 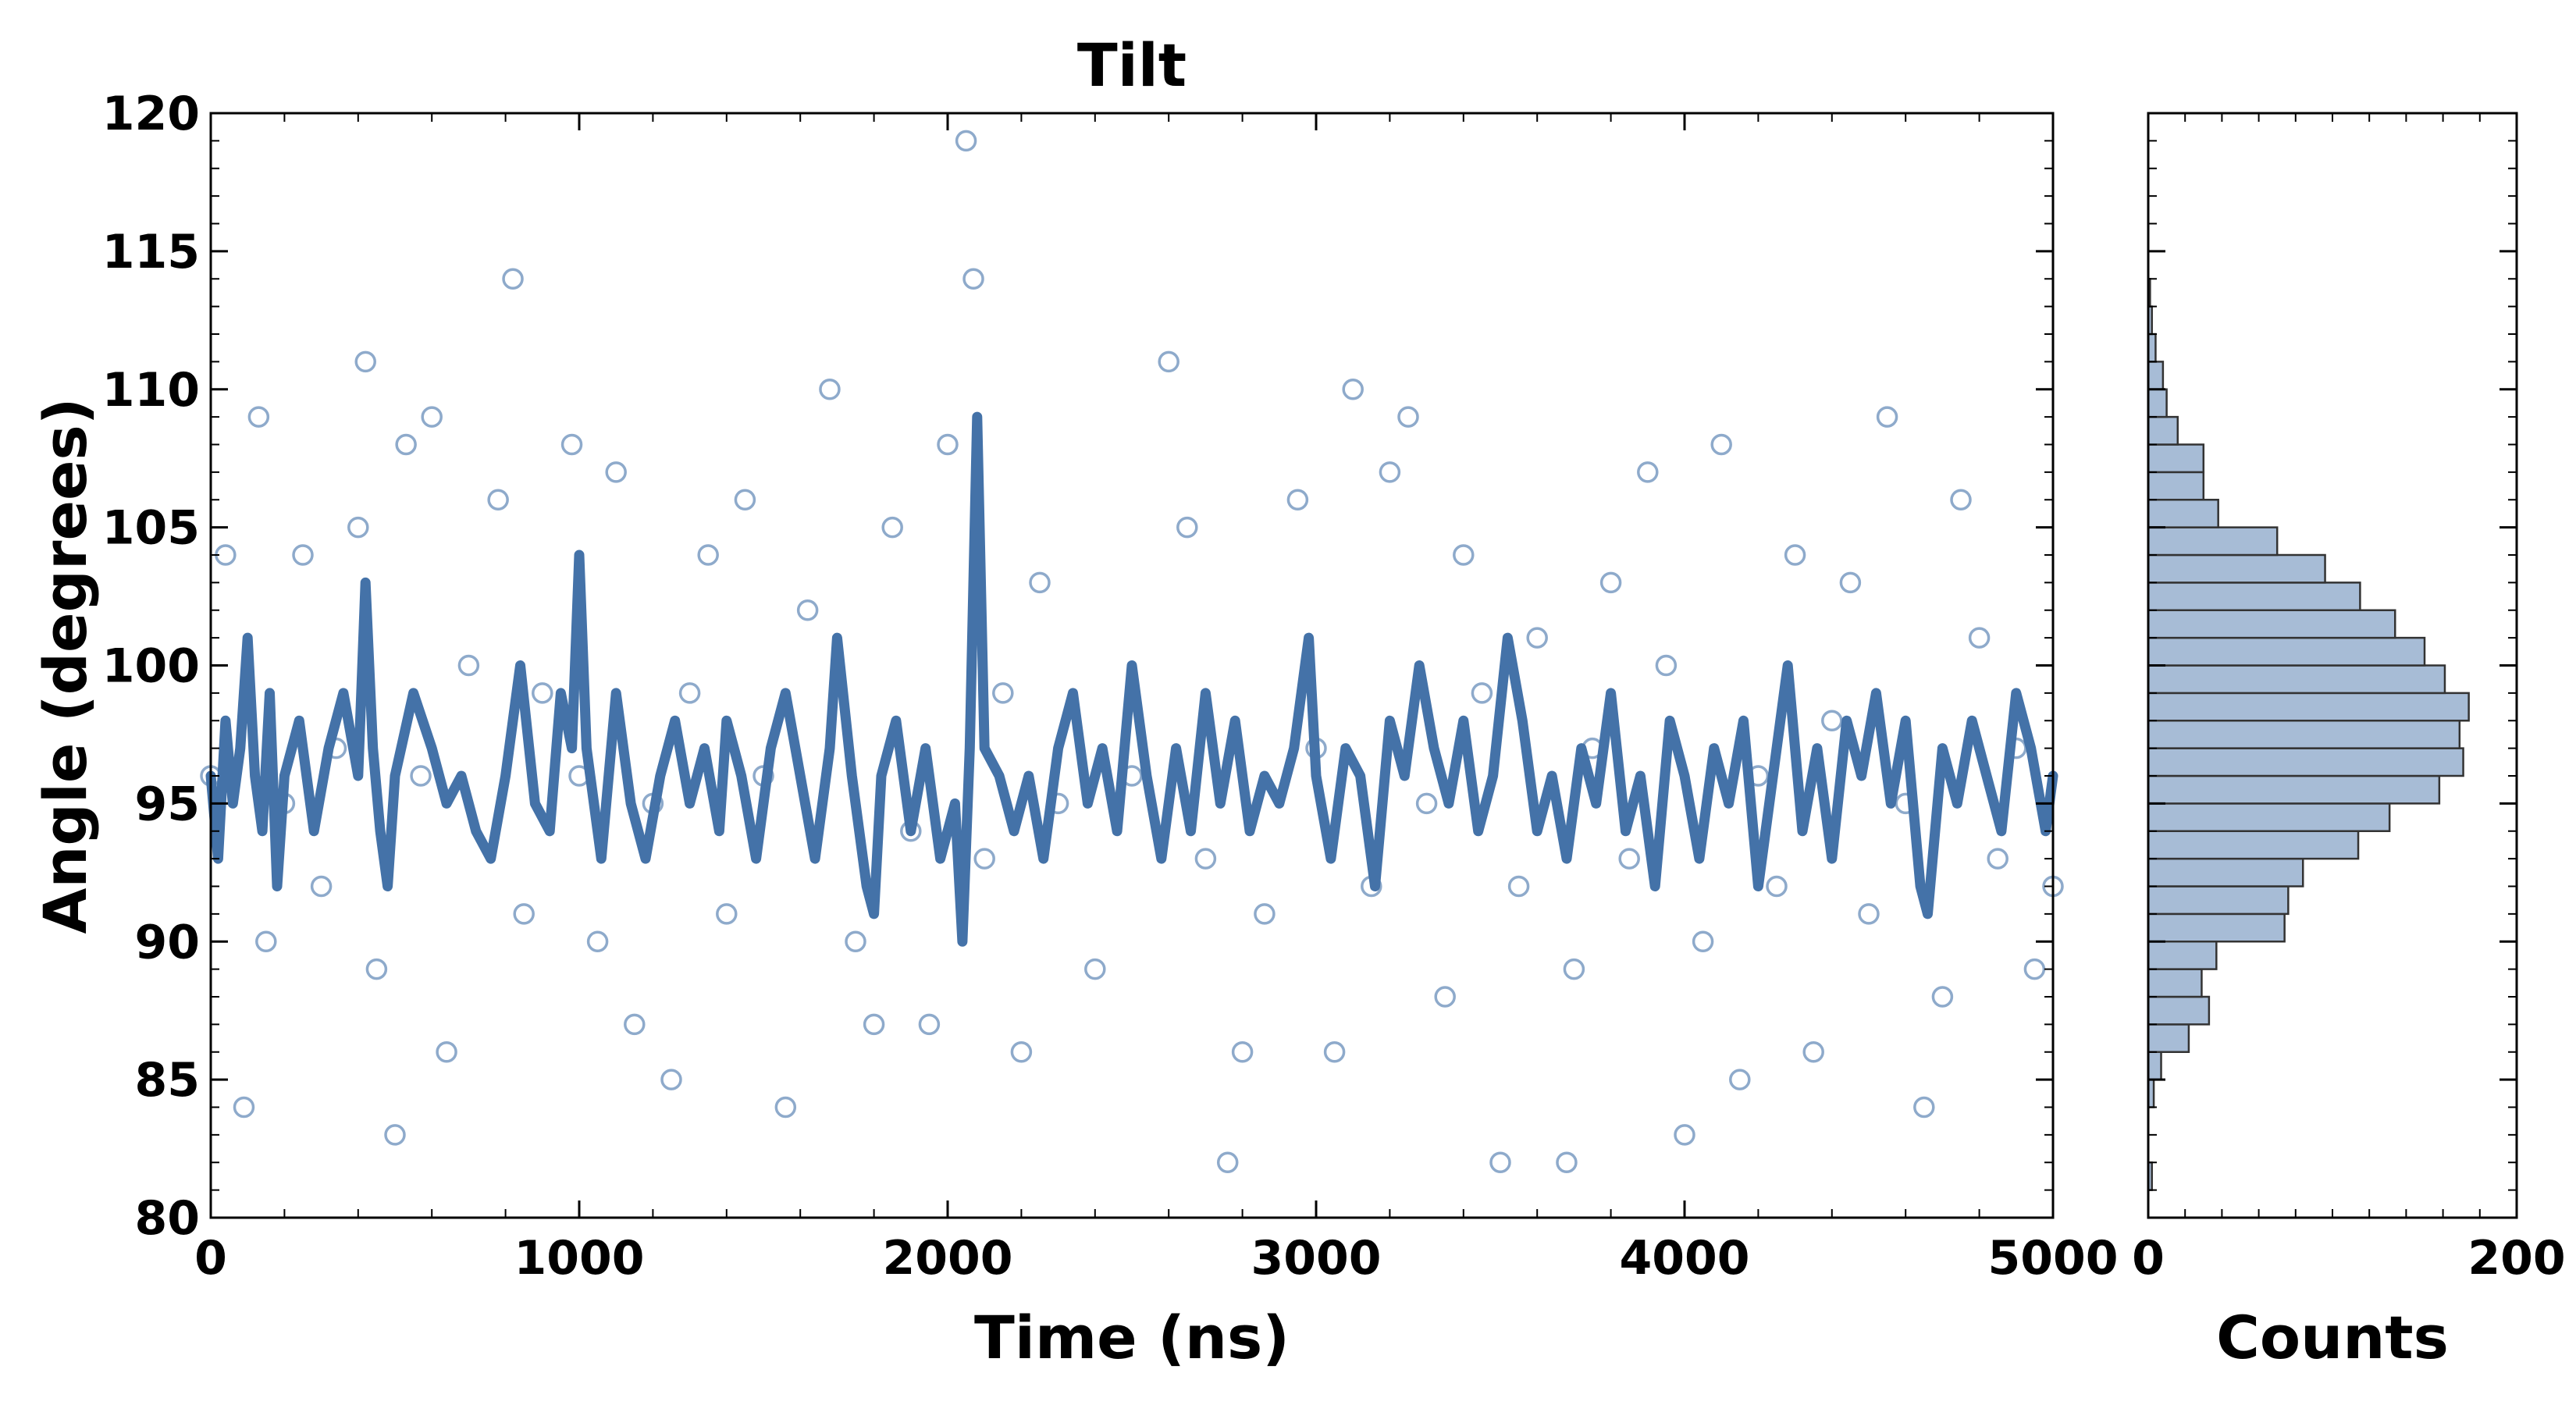 I want to click on histogram-x-label: Counts, so click(x=2332, y=1338).